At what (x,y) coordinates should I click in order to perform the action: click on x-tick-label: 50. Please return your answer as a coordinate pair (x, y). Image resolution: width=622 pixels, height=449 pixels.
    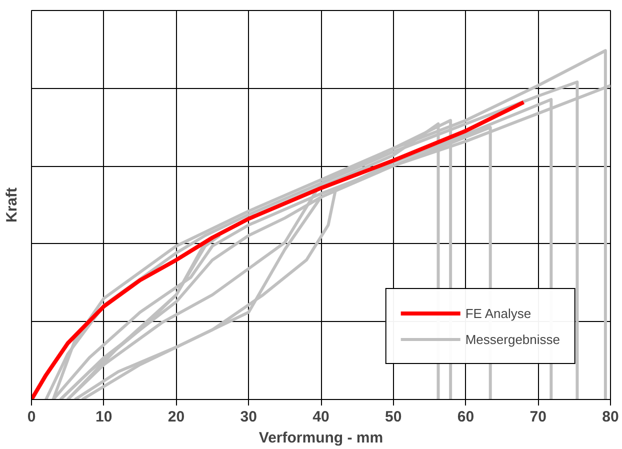
    Looking at the image, I should click on (393, 417).